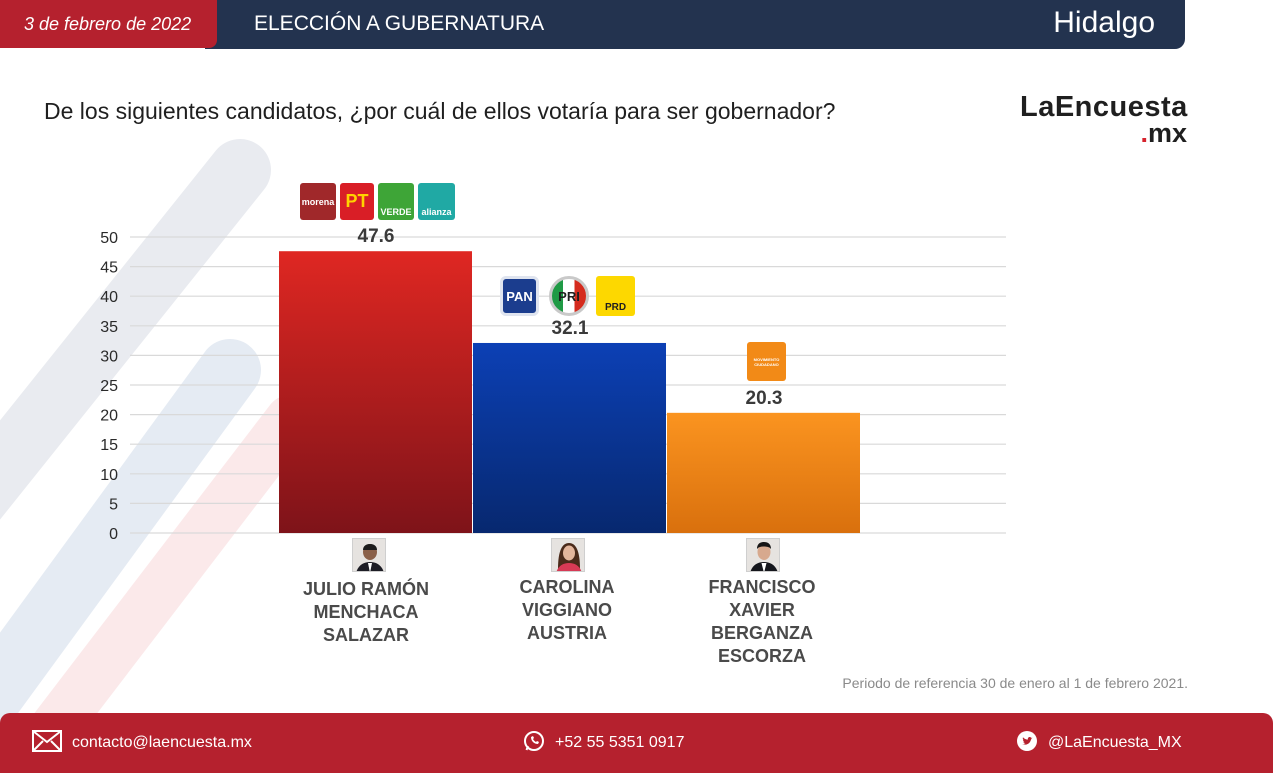 This screenshot has height=773, width=1273. Describe the element at coordinates (762, 633) in the screenshot. I see `candidate-name-line: BERGANZA` at that location.